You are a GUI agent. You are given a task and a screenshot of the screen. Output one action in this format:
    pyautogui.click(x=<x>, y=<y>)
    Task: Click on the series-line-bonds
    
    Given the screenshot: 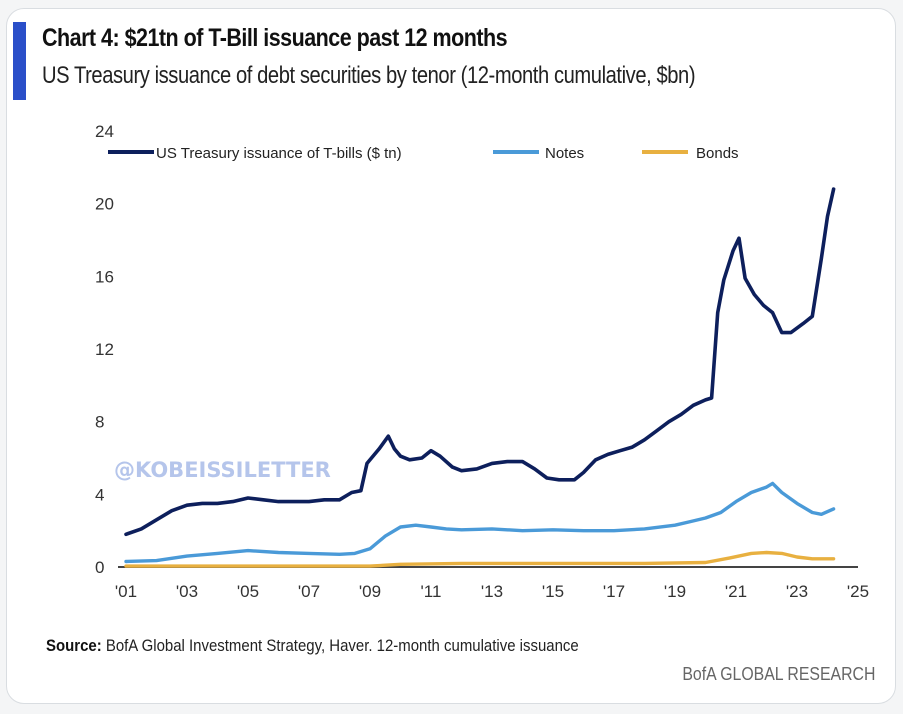 What is the action you would take?
    pyautogui.click(x=480, y=559)
    